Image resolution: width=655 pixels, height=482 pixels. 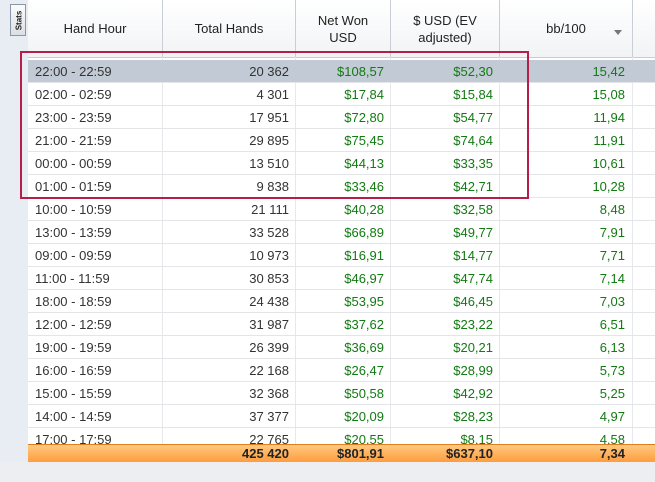 I want to click on cell-bb: 4,58, so click(x=612, y=439).